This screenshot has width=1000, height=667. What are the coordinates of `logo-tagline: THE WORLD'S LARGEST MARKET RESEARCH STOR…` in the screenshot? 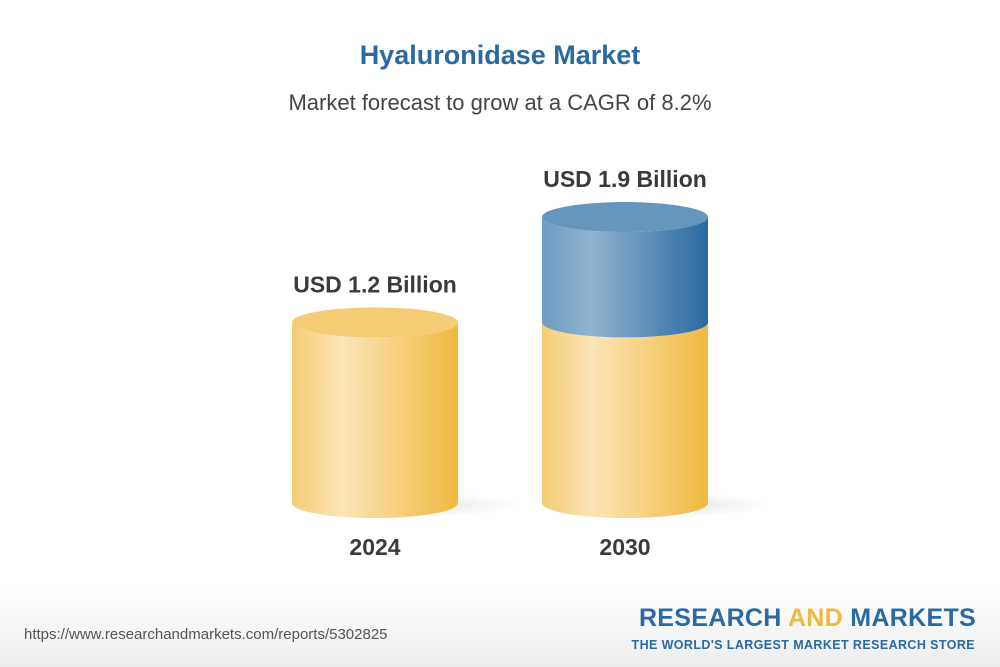 It's located at (803, 645).